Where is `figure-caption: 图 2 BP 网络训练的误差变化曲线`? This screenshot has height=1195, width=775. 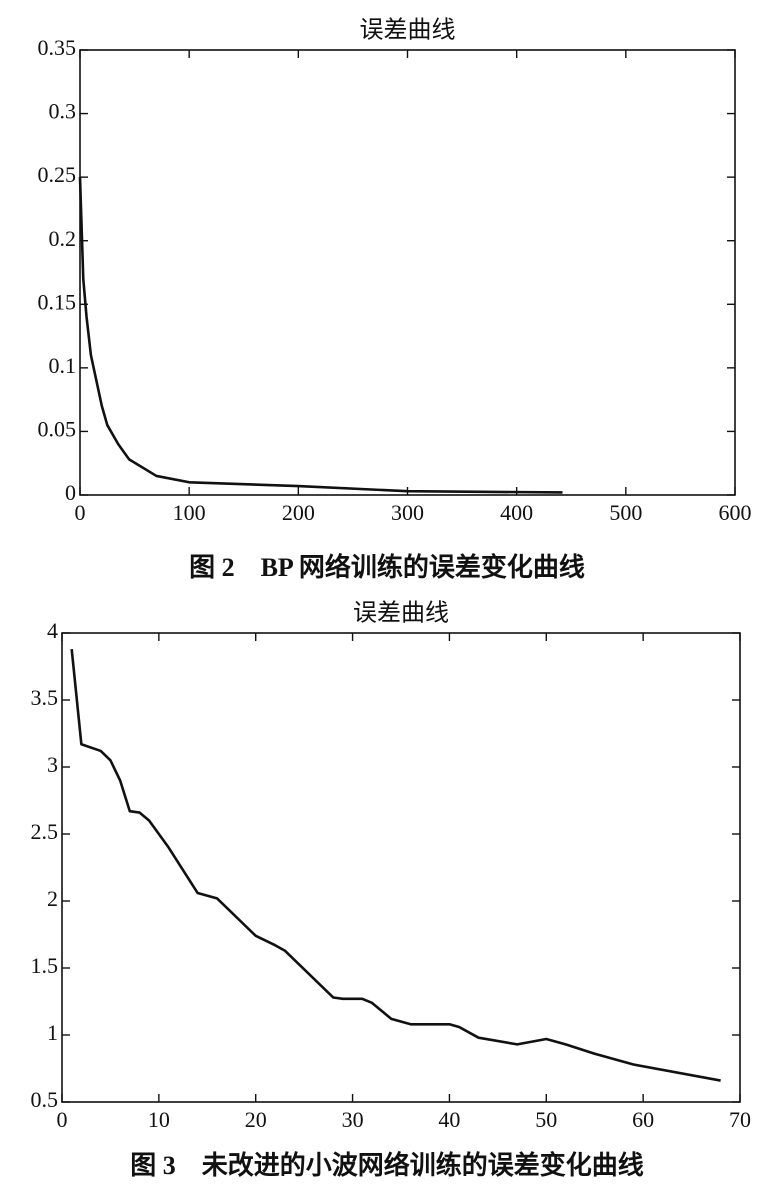 figure-caption: 图 2 BP 网络训练的误差变化曲线 is located at coordinates (387, 567).